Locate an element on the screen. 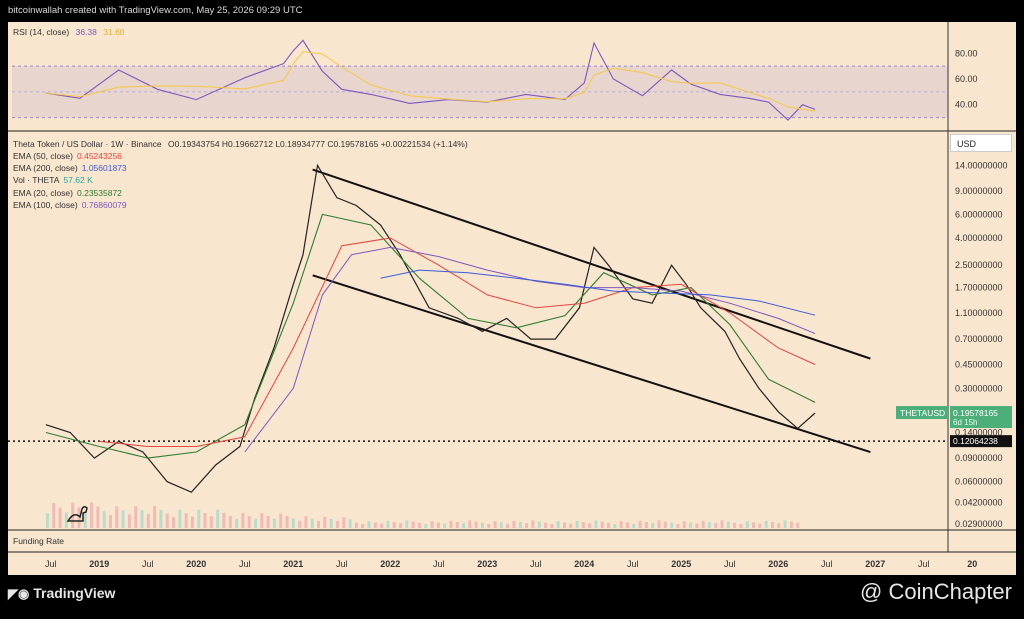  indicator-value: 57.62 K is located at coordinates (78, 180).